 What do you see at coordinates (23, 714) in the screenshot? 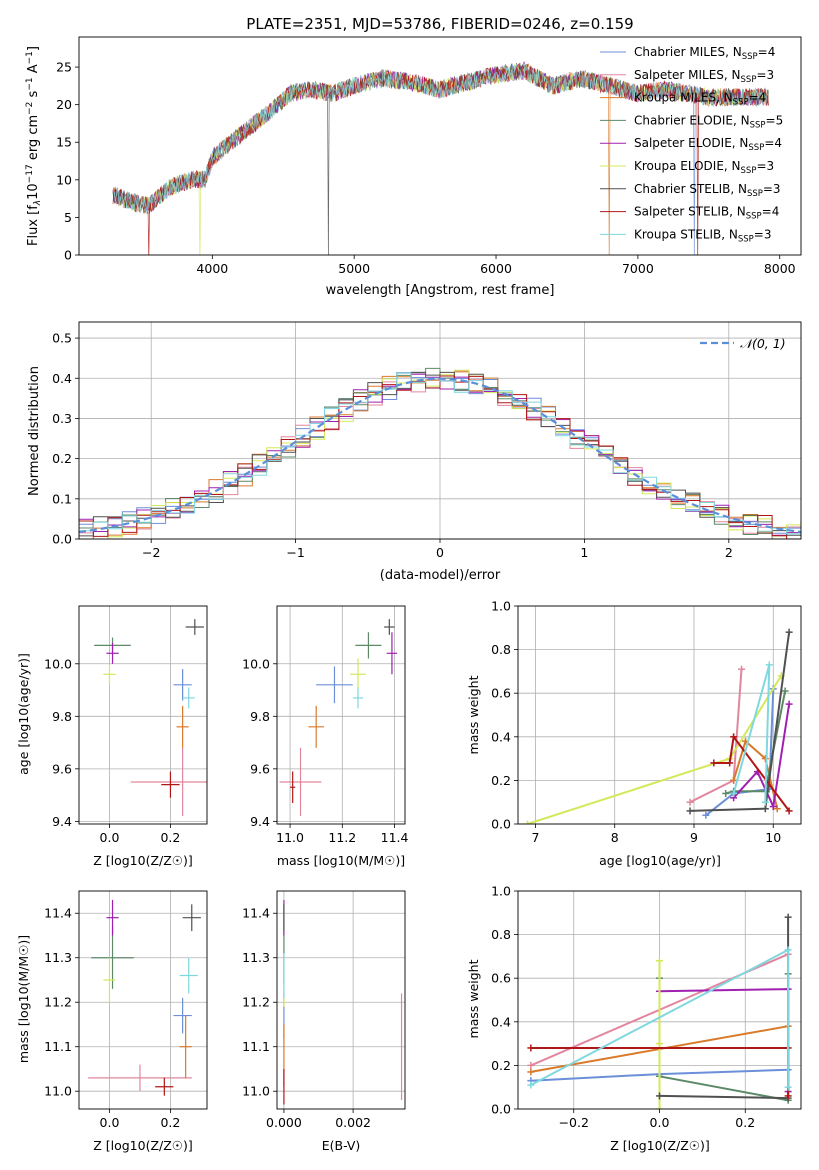
I see `z-age-ylabel: age [log10(age/yr)]` at bounding box center [23, 714].